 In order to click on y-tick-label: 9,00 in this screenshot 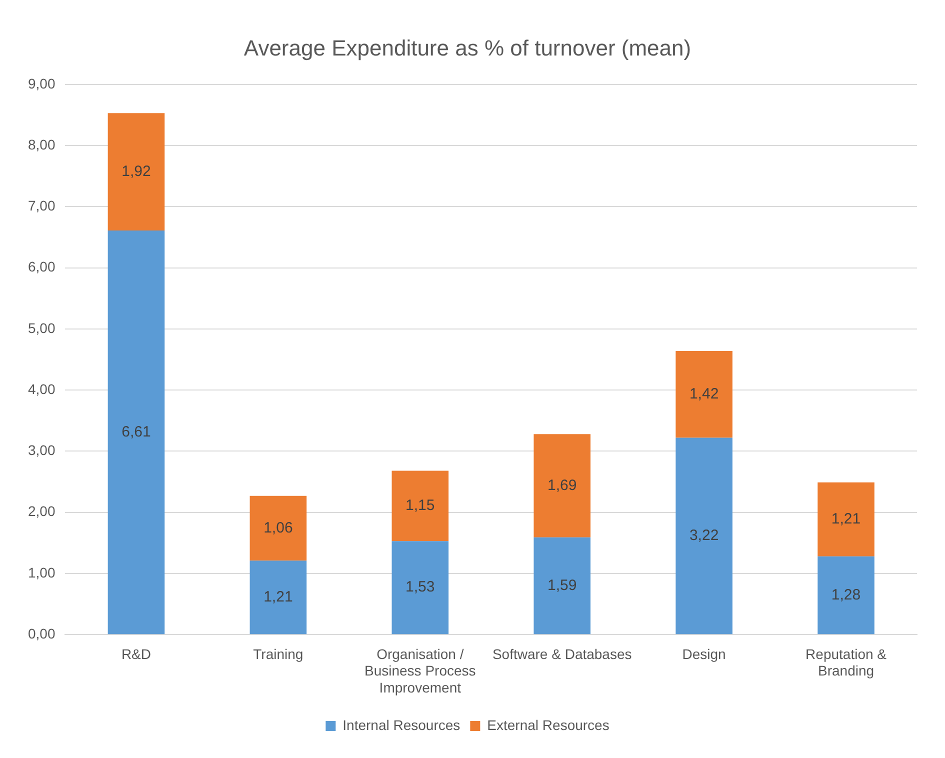, I will do `click(42, 83)`.